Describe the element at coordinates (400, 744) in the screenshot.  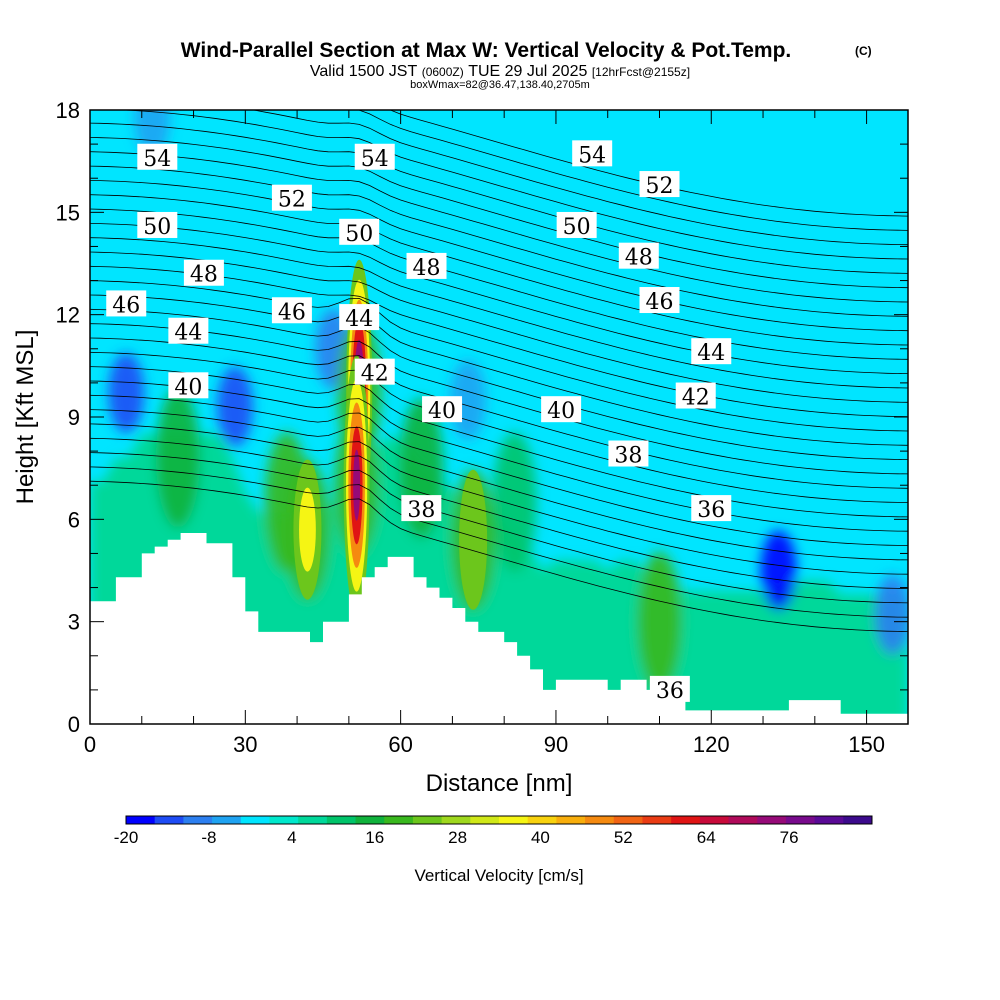
I see `x-tick-label: 60` at that location.